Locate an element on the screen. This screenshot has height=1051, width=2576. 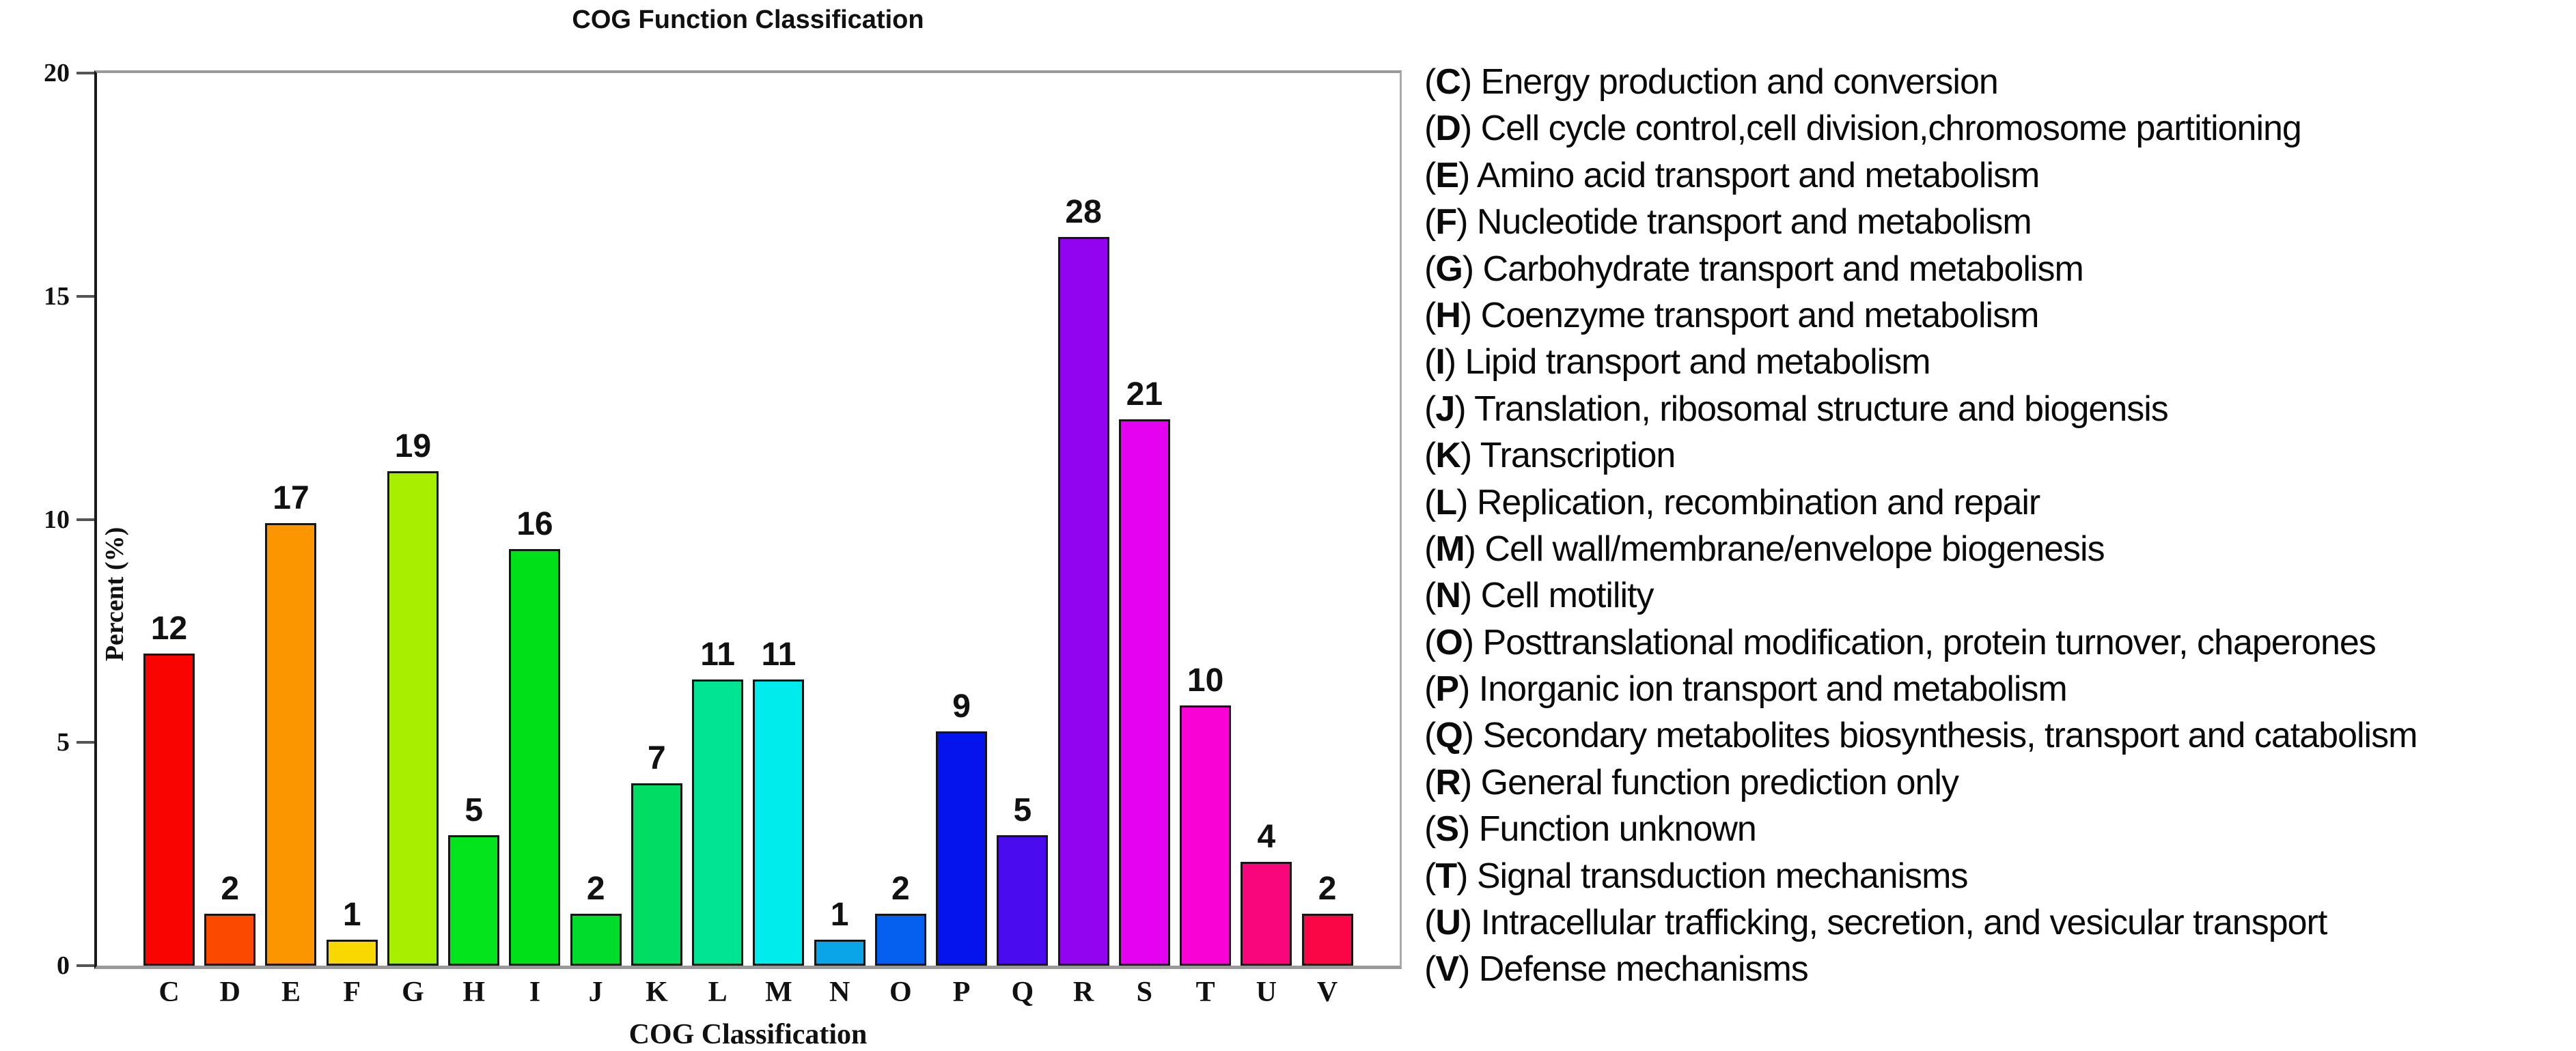
x-tick-label-E: E is located at coordinates (291, 992).